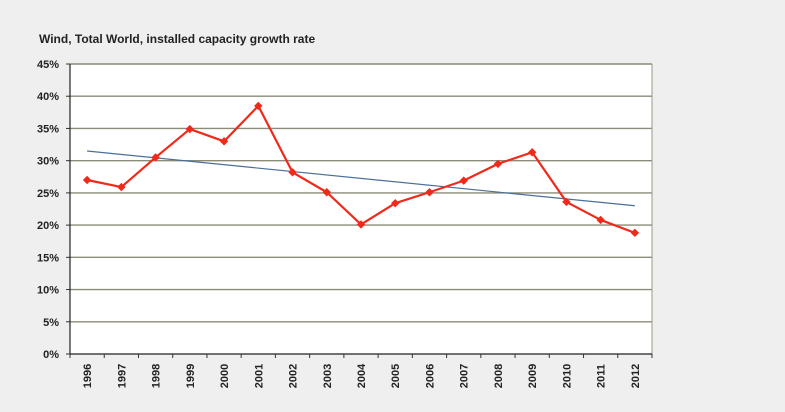  I want to click on x-tick-label: 2010, so click(567, 376).